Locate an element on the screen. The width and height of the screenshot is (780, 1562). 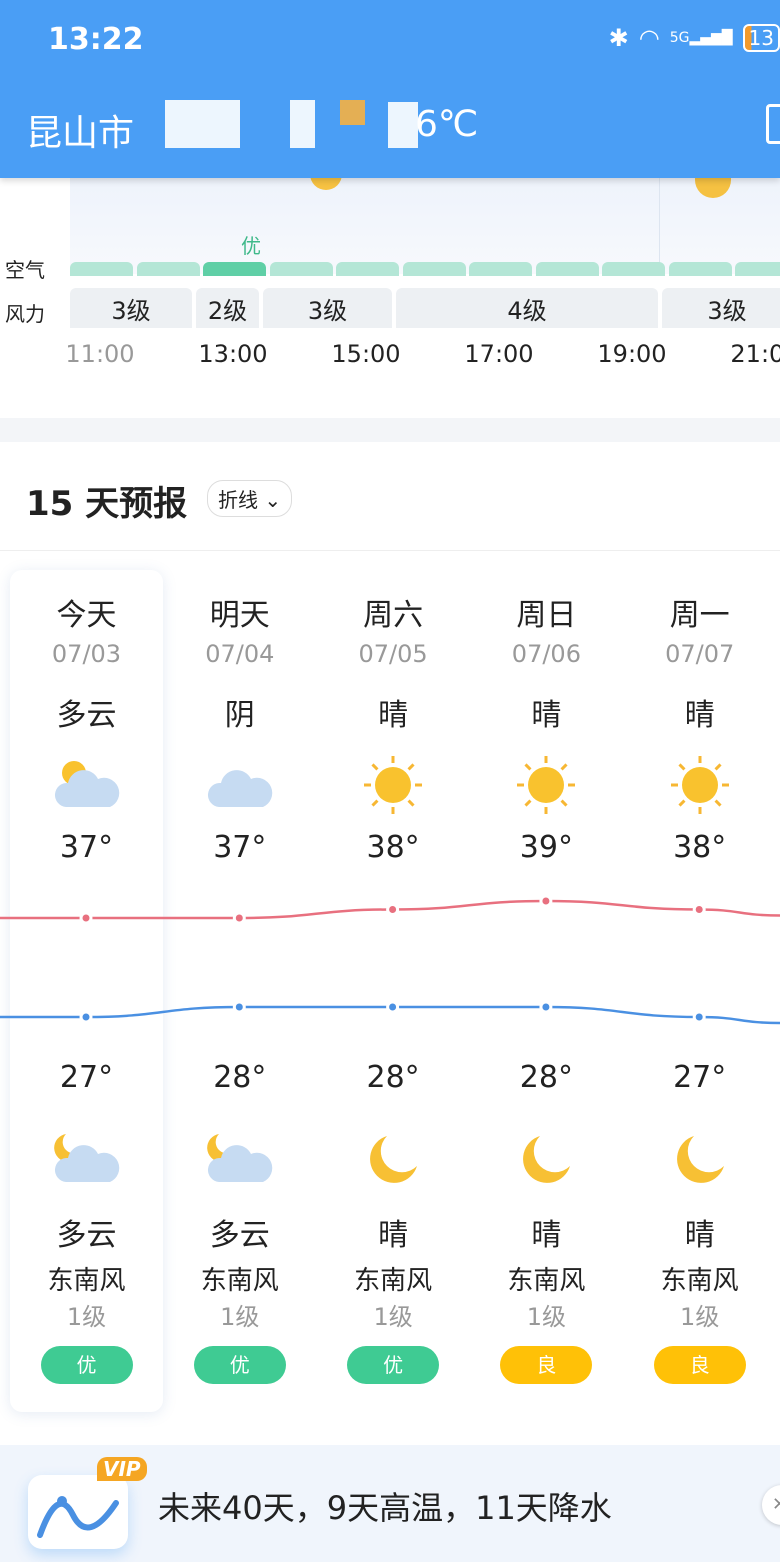
share-icon is located at coordinates (773, 124).